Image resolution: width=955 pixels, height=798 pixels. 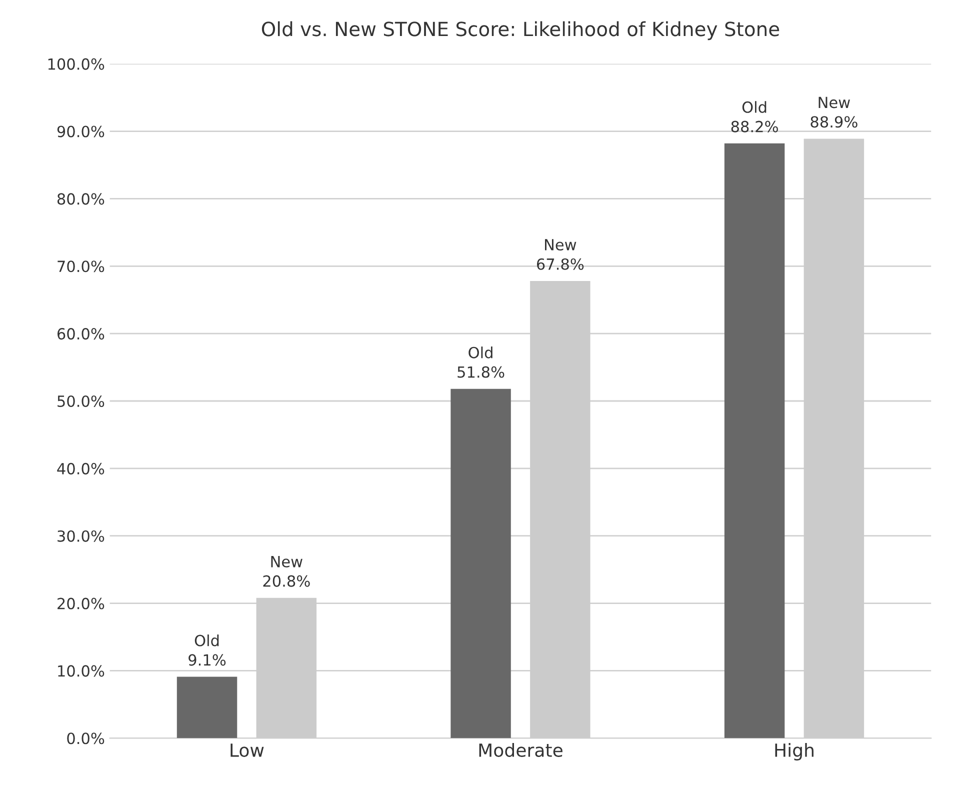 What do you see at coordinates (834, 122) in the screenshot?
I see `data-label: 88.9%` at bounding box center [834, 122].